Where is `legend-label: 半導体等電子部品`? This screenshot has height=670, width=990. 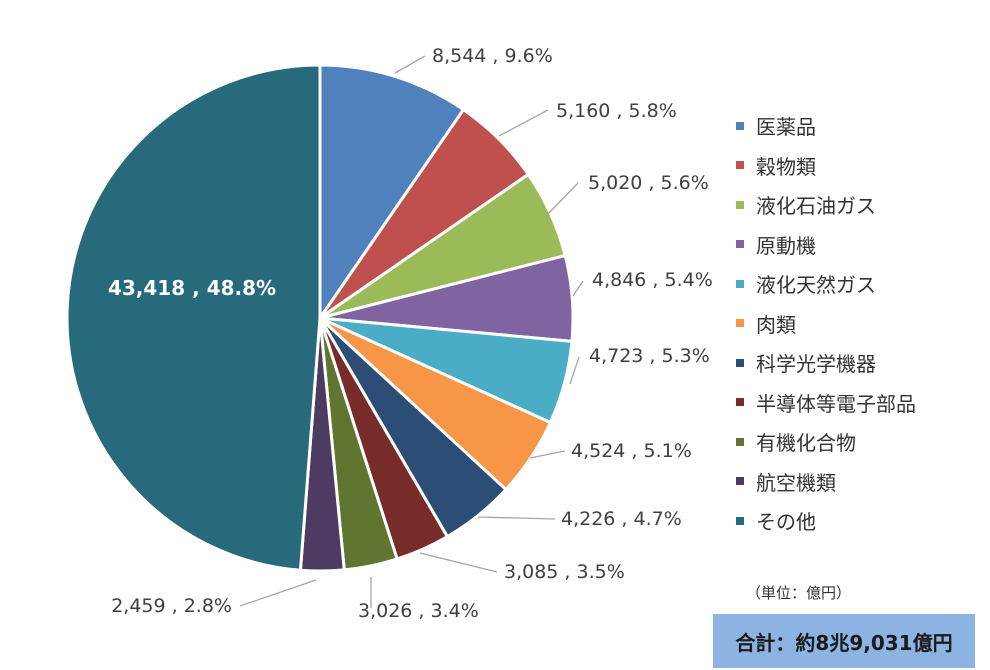 legend-label: 半導体等電子部品 is located at coordinates (836, 403).